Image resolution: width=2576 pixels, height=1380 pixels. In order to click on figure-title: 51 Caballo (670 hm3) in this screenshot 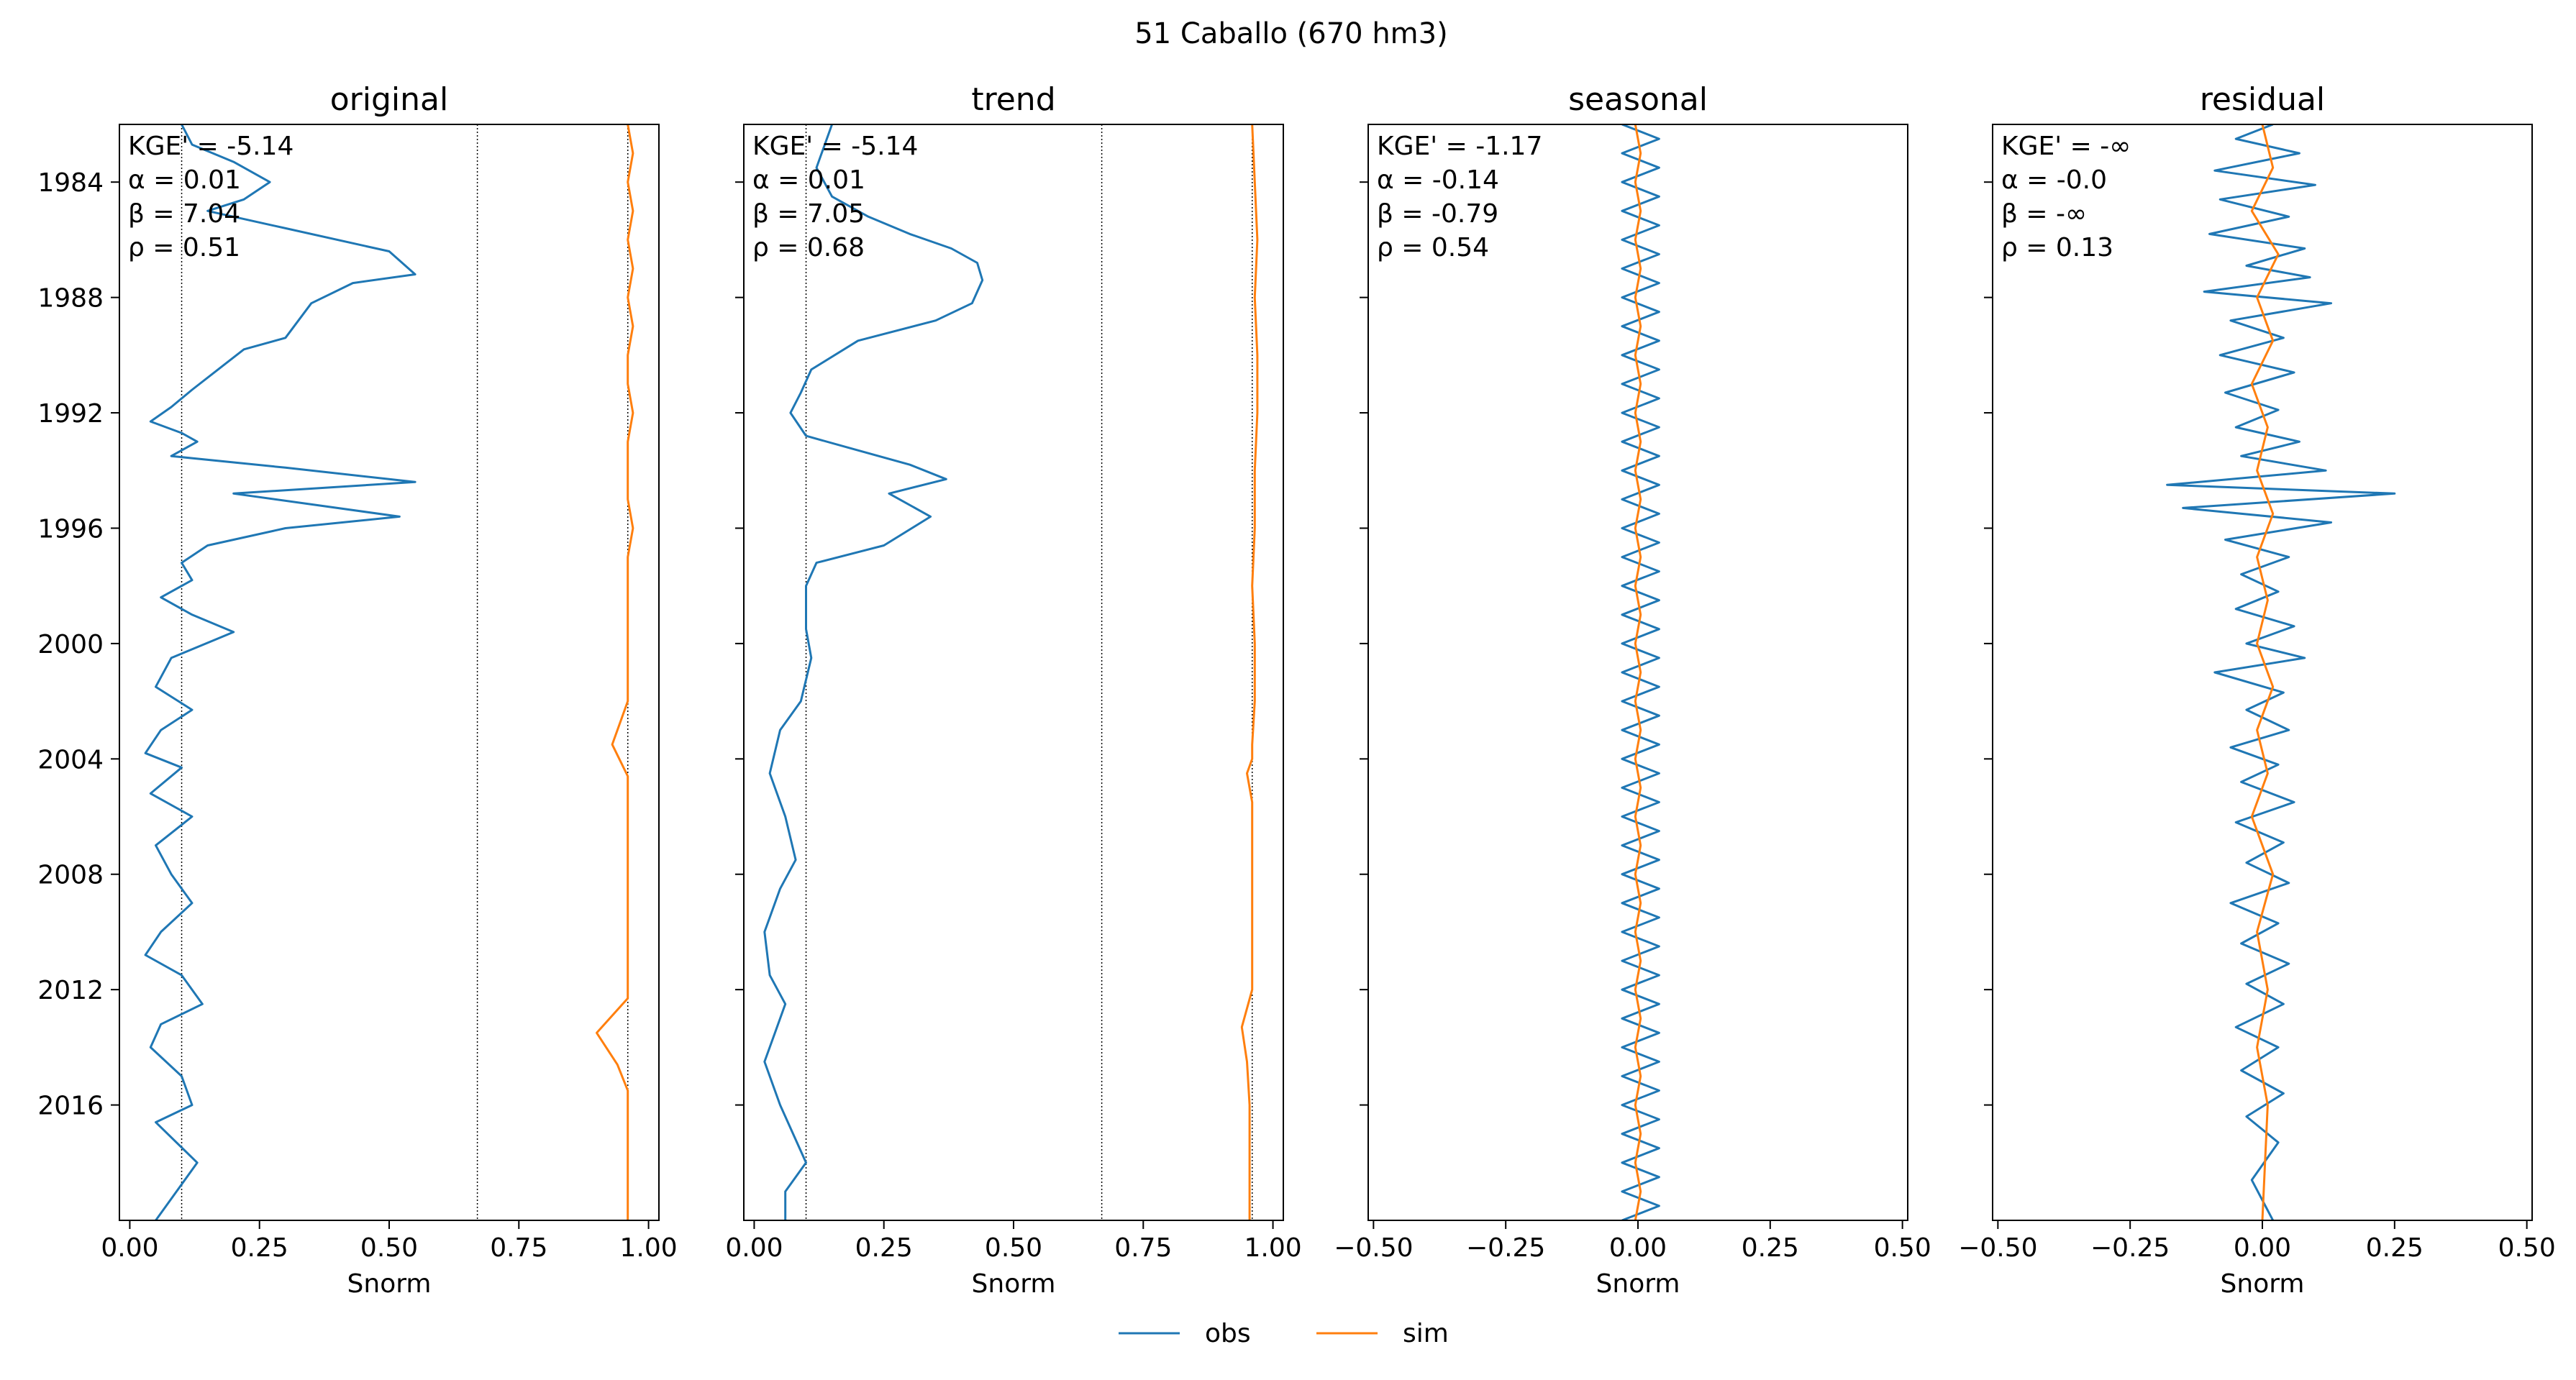, I will do `click(1290, 33)`.